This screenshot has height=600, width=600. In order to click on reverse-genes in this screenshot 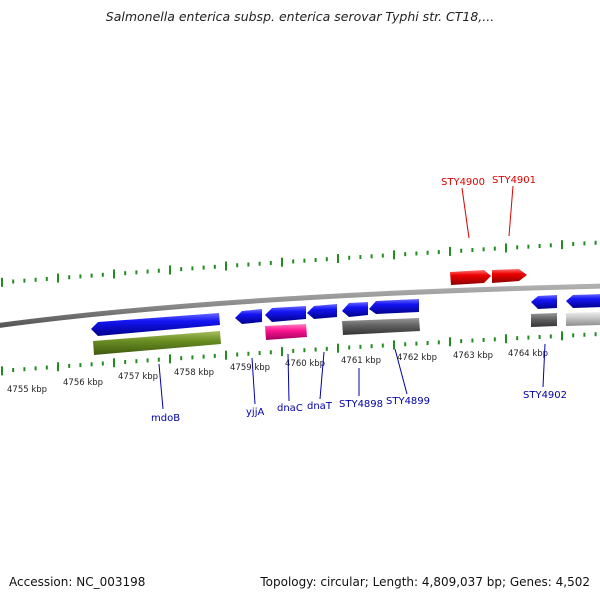, I will do `click(345, 315)`.